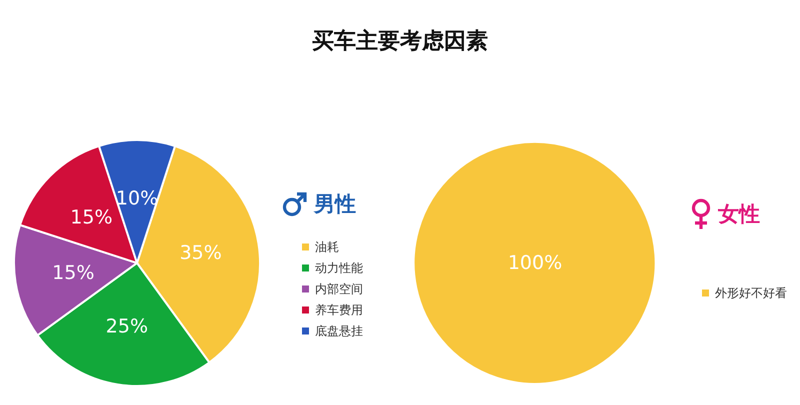 This screenshot has width=800, height=405. Describe the element at coordinates (127, 327) in the screenshot. I see `data-label: 25%` at that location.